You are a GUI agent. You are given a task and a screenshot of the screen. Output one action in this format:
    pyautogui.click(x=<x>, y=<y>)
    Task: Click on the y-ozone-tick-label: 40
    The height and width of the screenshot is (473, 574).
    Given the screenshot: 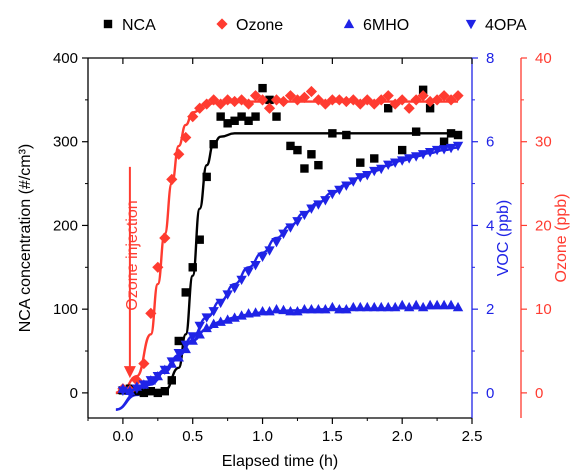 What is the action you would take?
    pyautogui.click(x=543, y=58)
    